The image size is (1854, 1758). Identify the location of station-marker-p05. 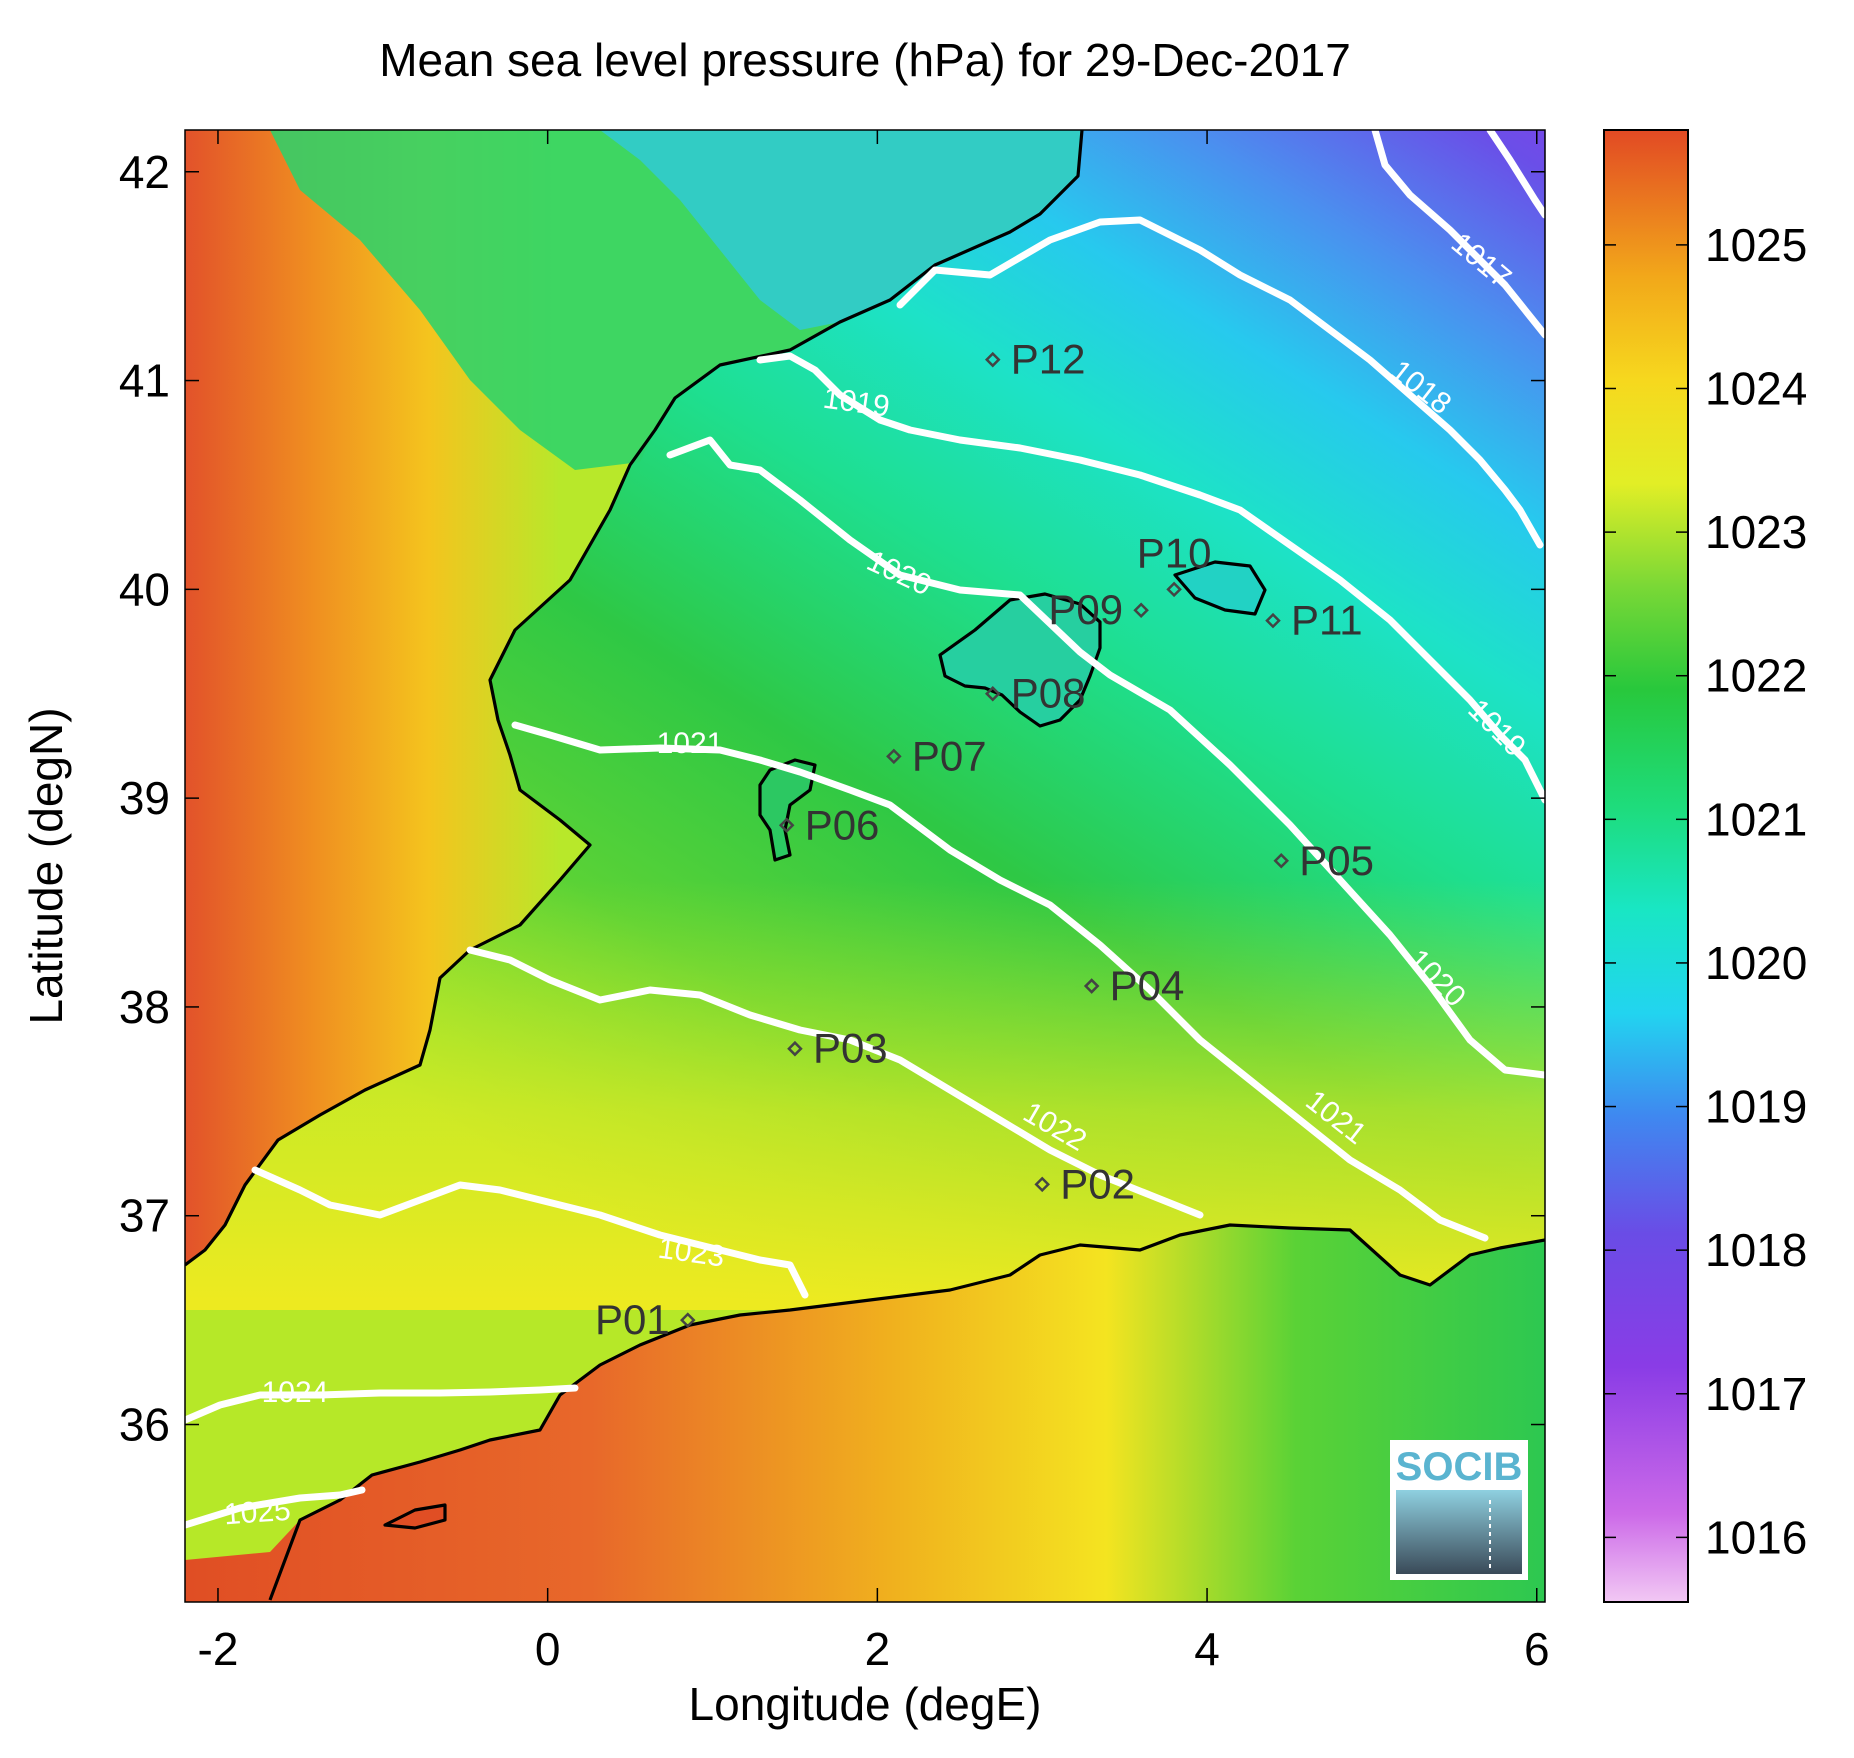
(1281, 861).